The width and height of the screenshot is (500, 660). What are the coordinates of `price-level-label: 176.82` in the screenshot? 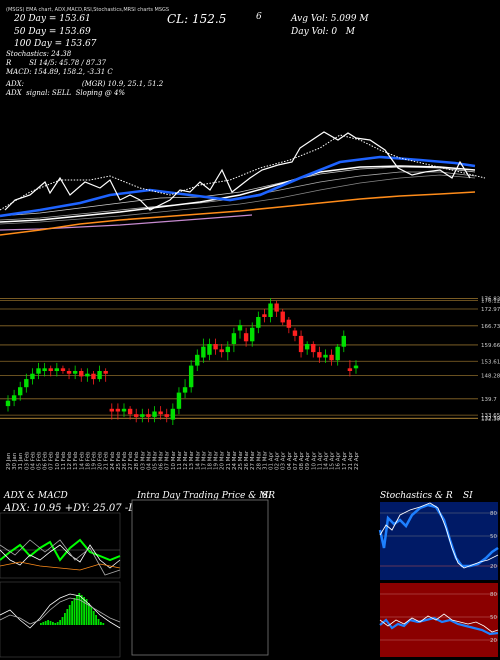 It's located at (490, 300).